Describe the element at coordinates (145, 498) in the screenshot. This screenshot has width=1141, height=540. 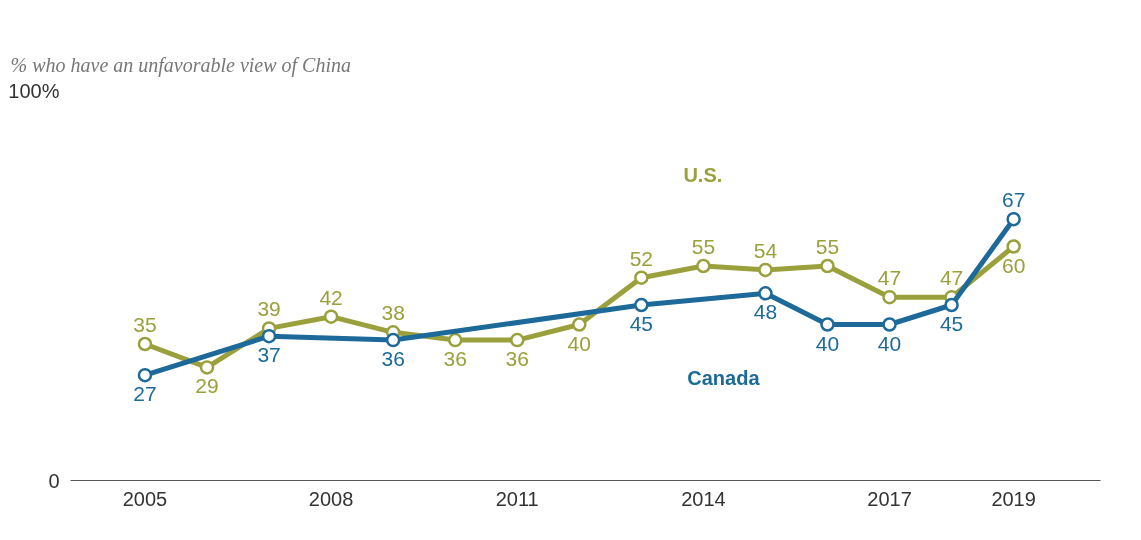
I see `x-tick-label: 2005` at that location.